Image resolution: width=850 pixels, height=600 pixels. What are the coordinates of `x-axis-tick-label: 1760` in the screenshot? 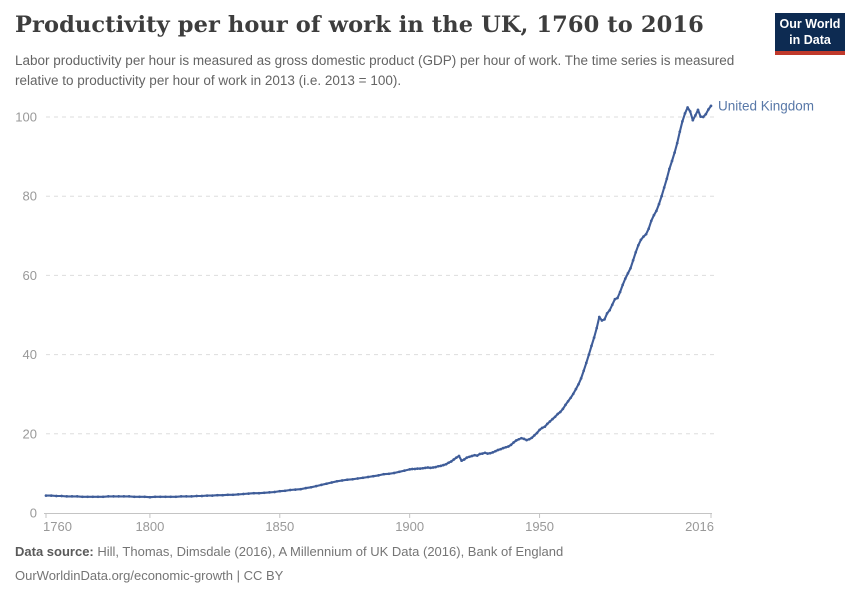 It's located at (57, 526).